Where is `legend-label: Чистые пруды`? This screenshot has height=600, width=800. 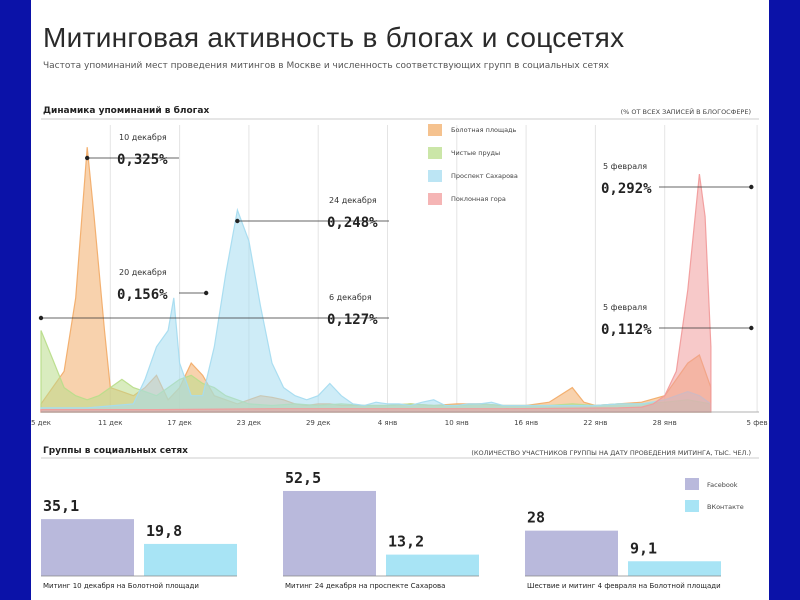 legend-label: Чистые пруды is located at coordinates (475, 153).